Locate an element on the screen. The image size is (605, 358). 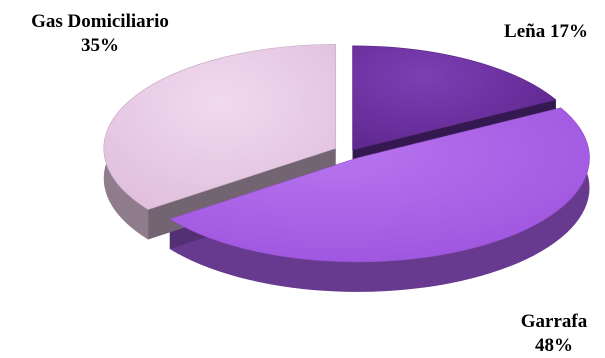
slice-label-garrafa-name: Garrafa is located at coordinates (554, 321).